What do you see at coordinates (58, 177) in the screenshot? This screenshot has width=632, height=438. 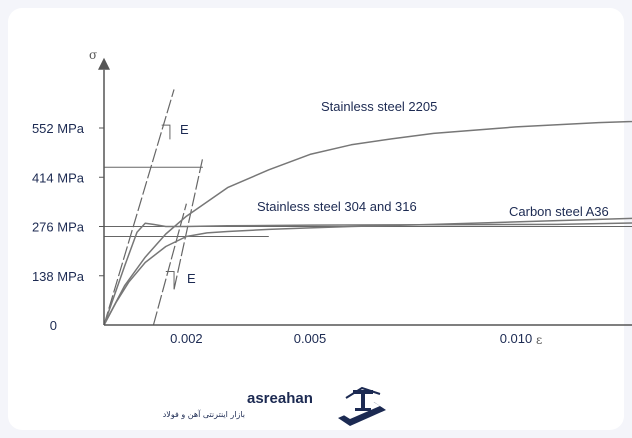 I see `y-tick-label: 414 MPa` at bounding box center [58, 177].